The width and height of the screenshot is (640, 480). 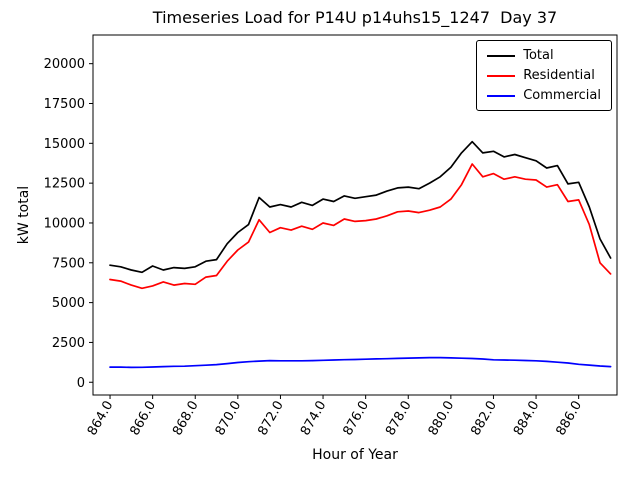 I want to click on x-tick-label: 880.0, so click(x=442, y=419).